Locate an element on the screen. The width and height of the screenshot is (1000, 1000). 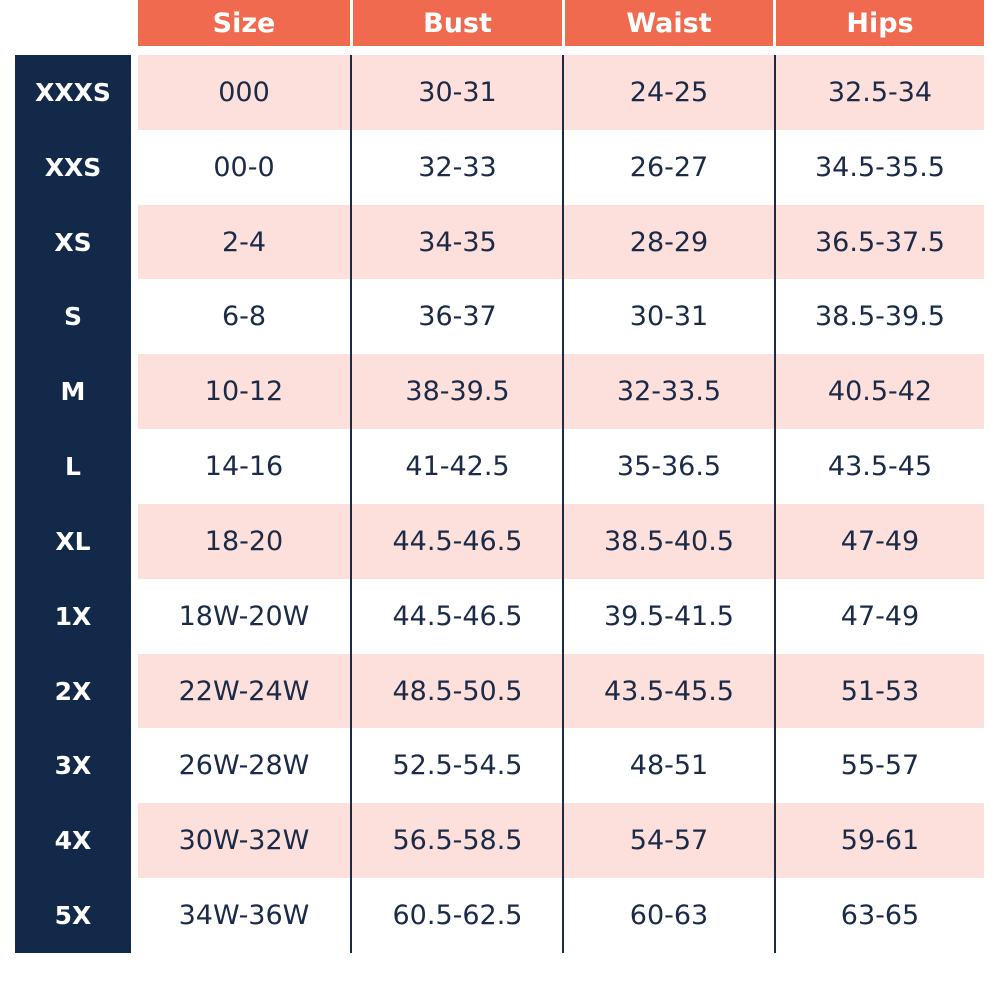
size-label: S is located at coordinates (72, 317).